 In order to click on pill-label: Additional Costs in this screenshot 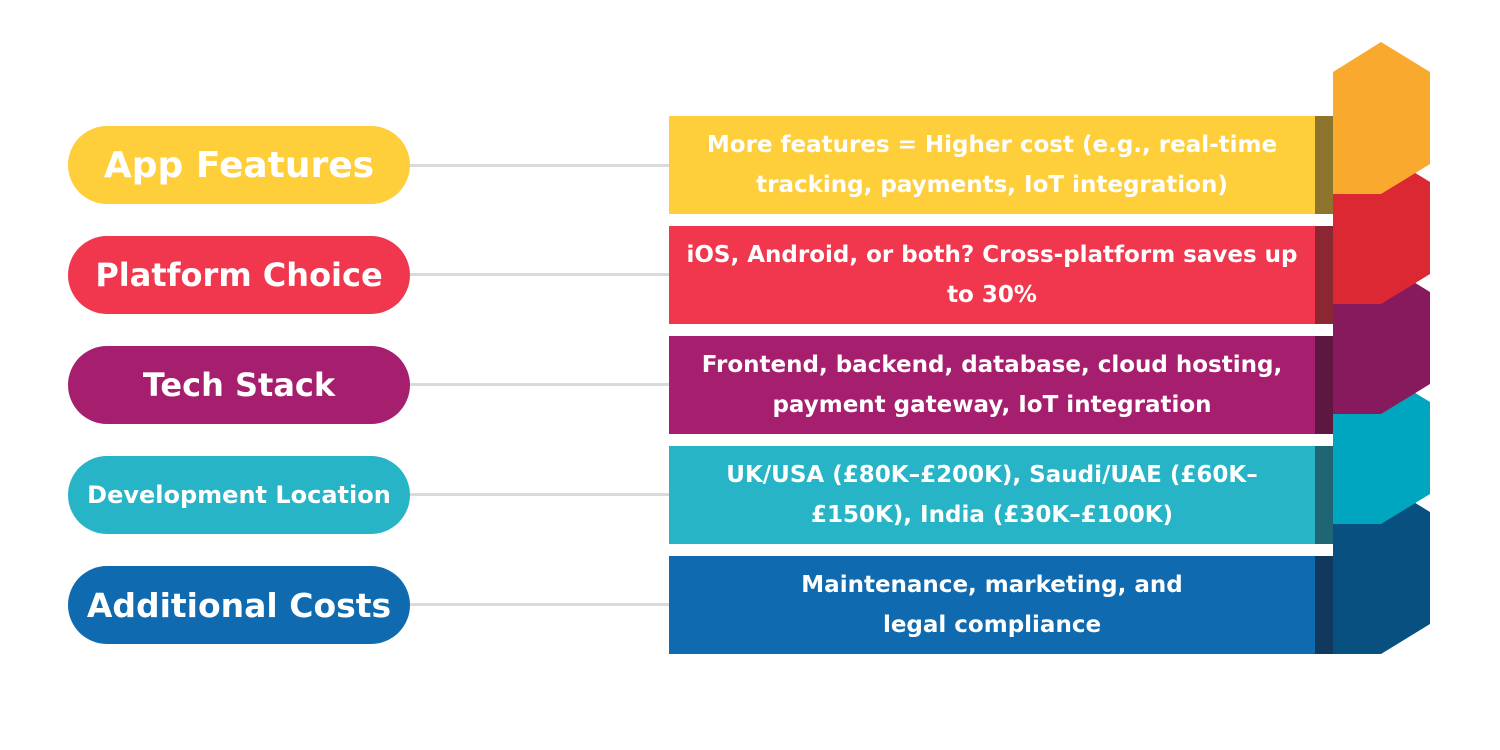, I will do `click(239, 605)`.